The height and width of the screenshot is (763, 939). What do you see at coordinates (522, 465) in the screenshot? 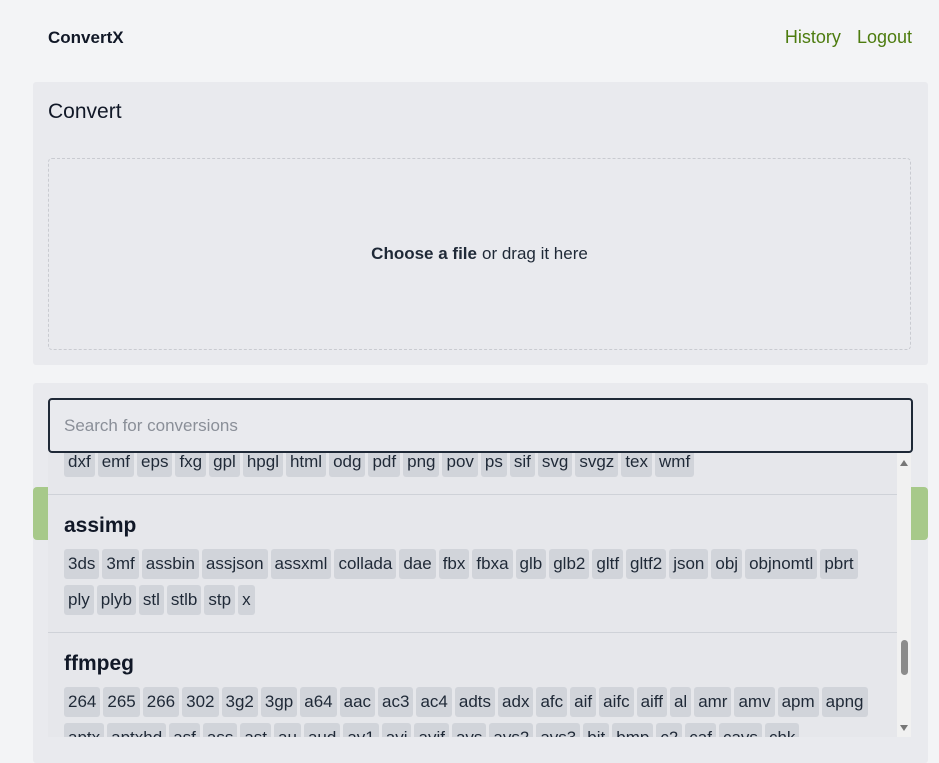
I see `target-tag: sif` at bounding box center [522, 465].